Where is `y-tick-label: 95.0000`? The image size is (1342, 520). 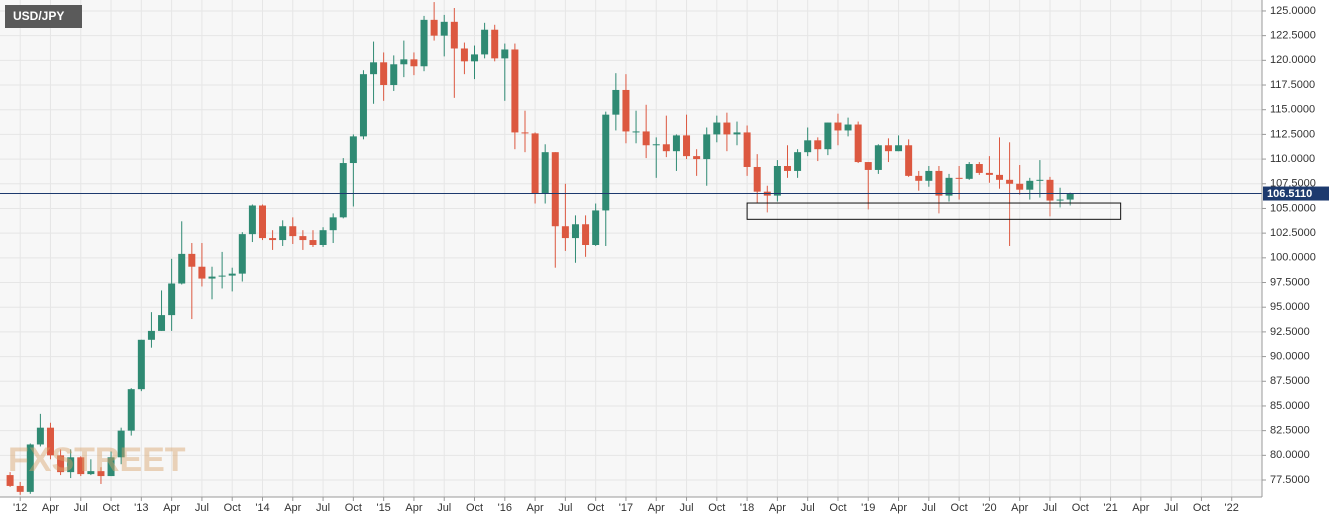 y-tick-label: 95.0000 is located at coordinates (1290, 307).